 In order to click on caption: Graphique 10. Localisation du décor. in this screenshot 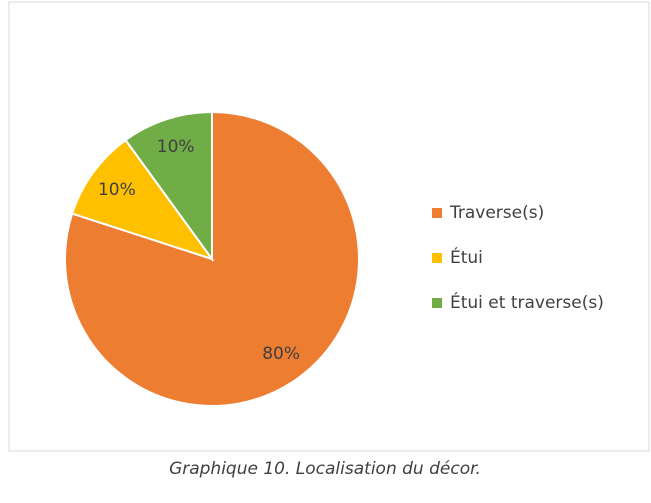, I will do `click(325, 469)`.